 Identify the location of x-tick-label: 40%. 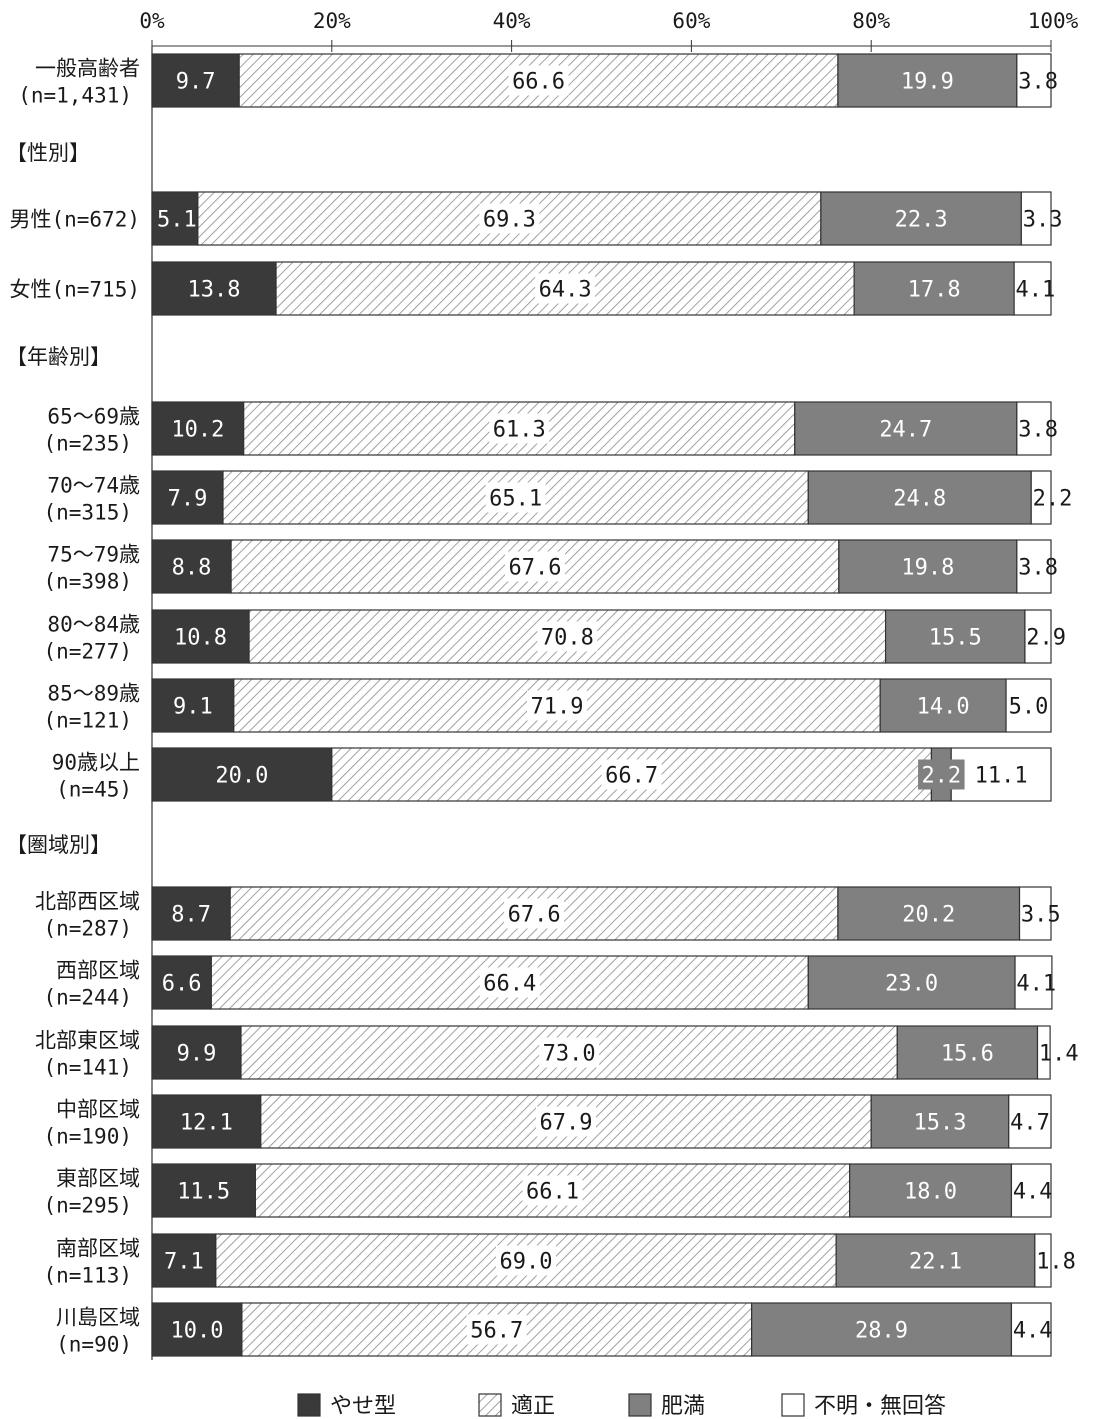
(512, 21).